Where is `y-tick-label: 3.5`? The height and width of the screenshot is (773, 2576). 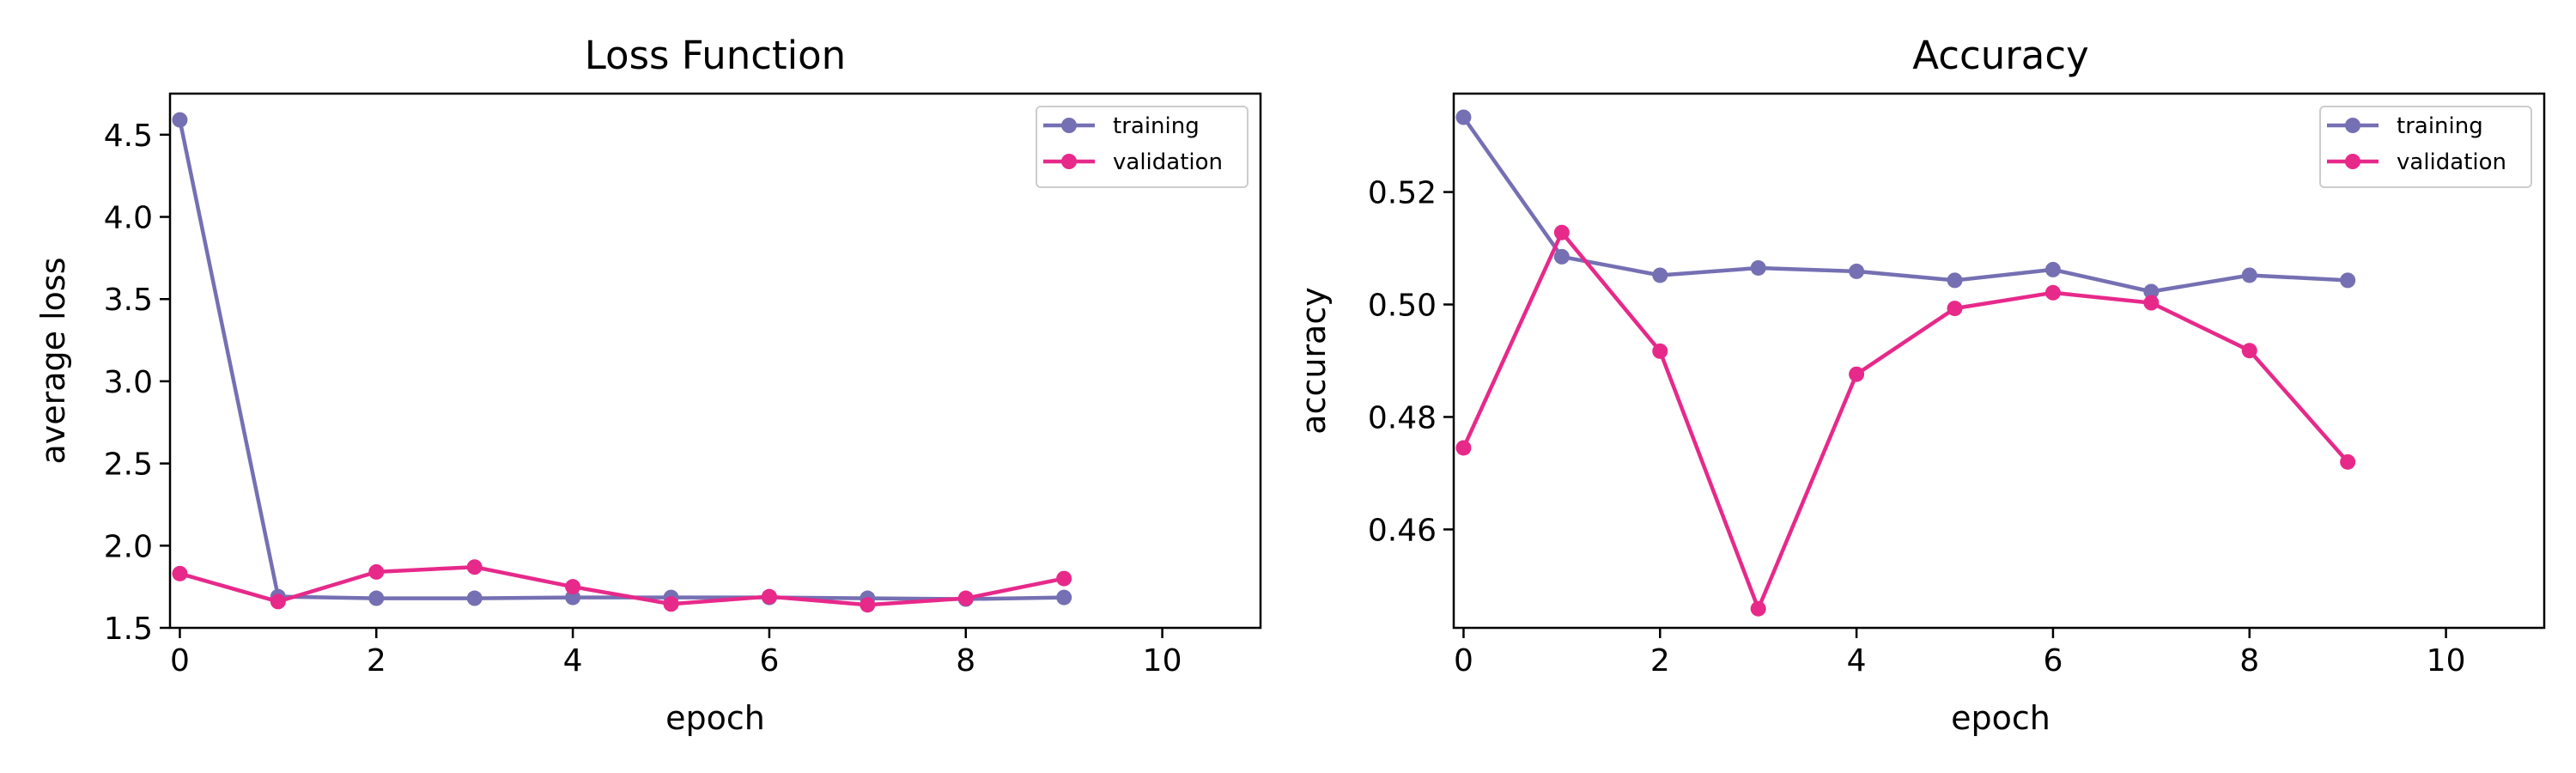
y-tick-label: 3.5 is located at coordinates (128, 300).